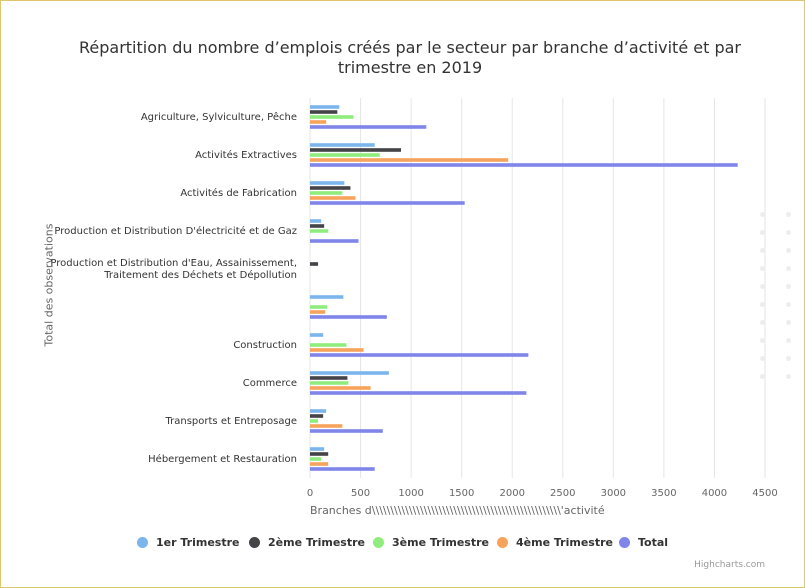  I want to click on x-tick-label: 1000, so click(410, 493).